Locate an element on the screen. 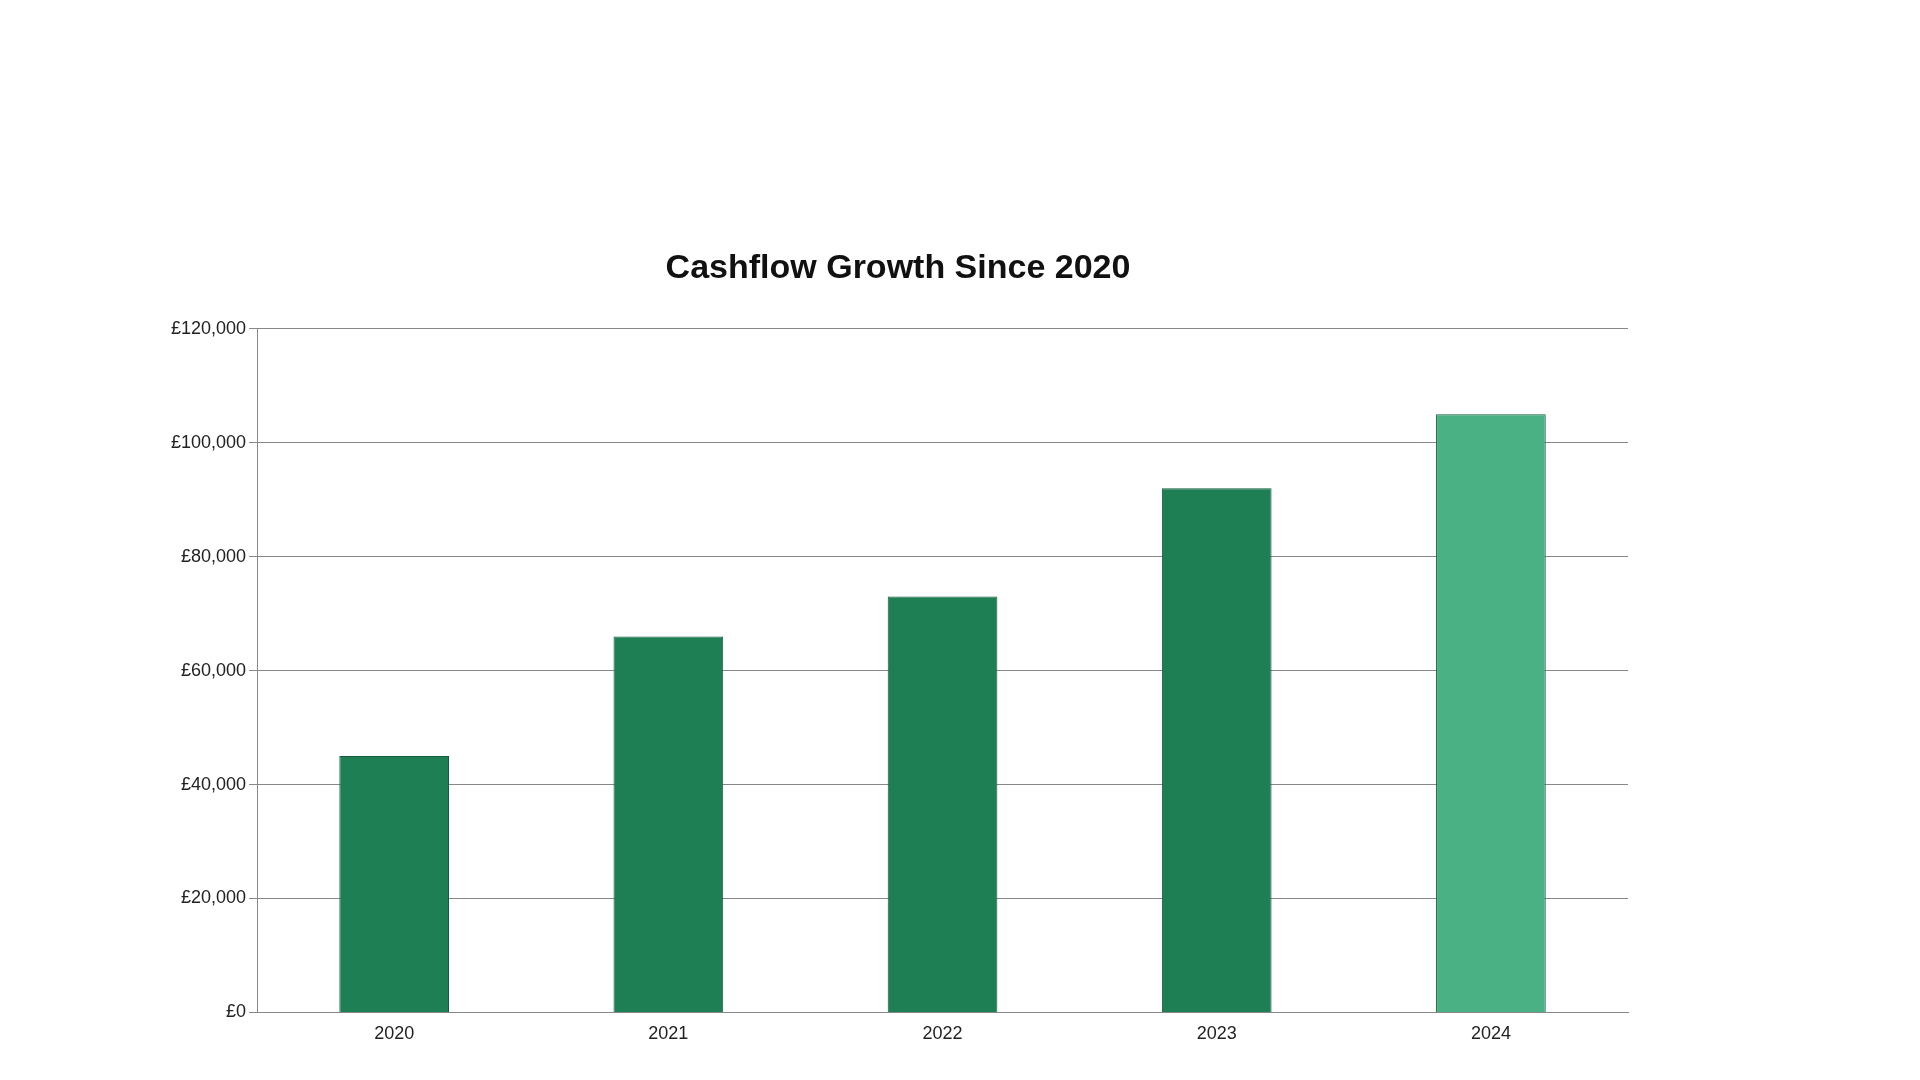  x-tick-label: 2024 is located at coordinates (1490, 1033).